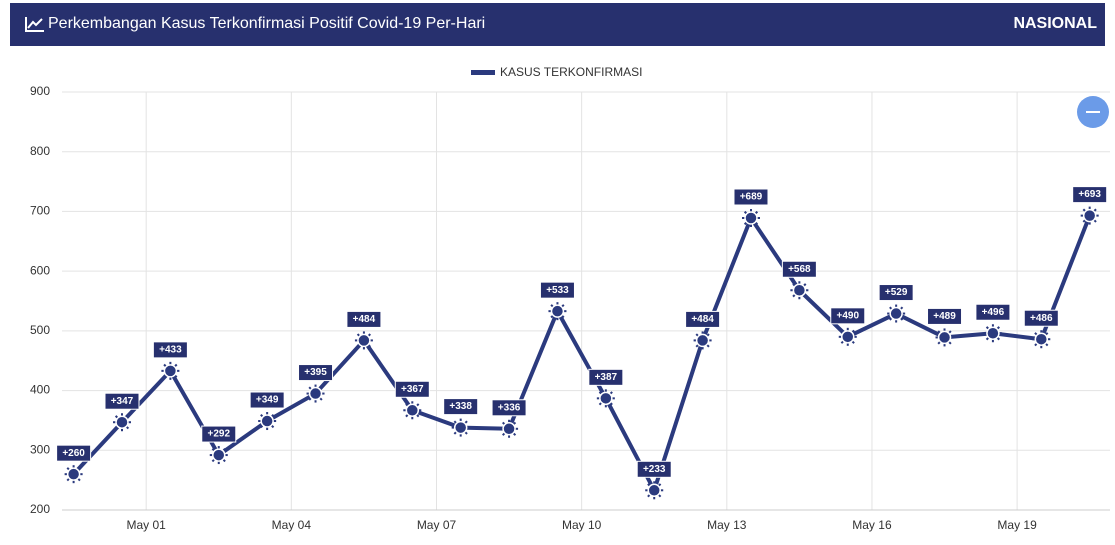 This screenshot has width=1115, height=545. Describe the element at coordinates (34, 24) in the screenshot. I see `chart-icon` at that location.